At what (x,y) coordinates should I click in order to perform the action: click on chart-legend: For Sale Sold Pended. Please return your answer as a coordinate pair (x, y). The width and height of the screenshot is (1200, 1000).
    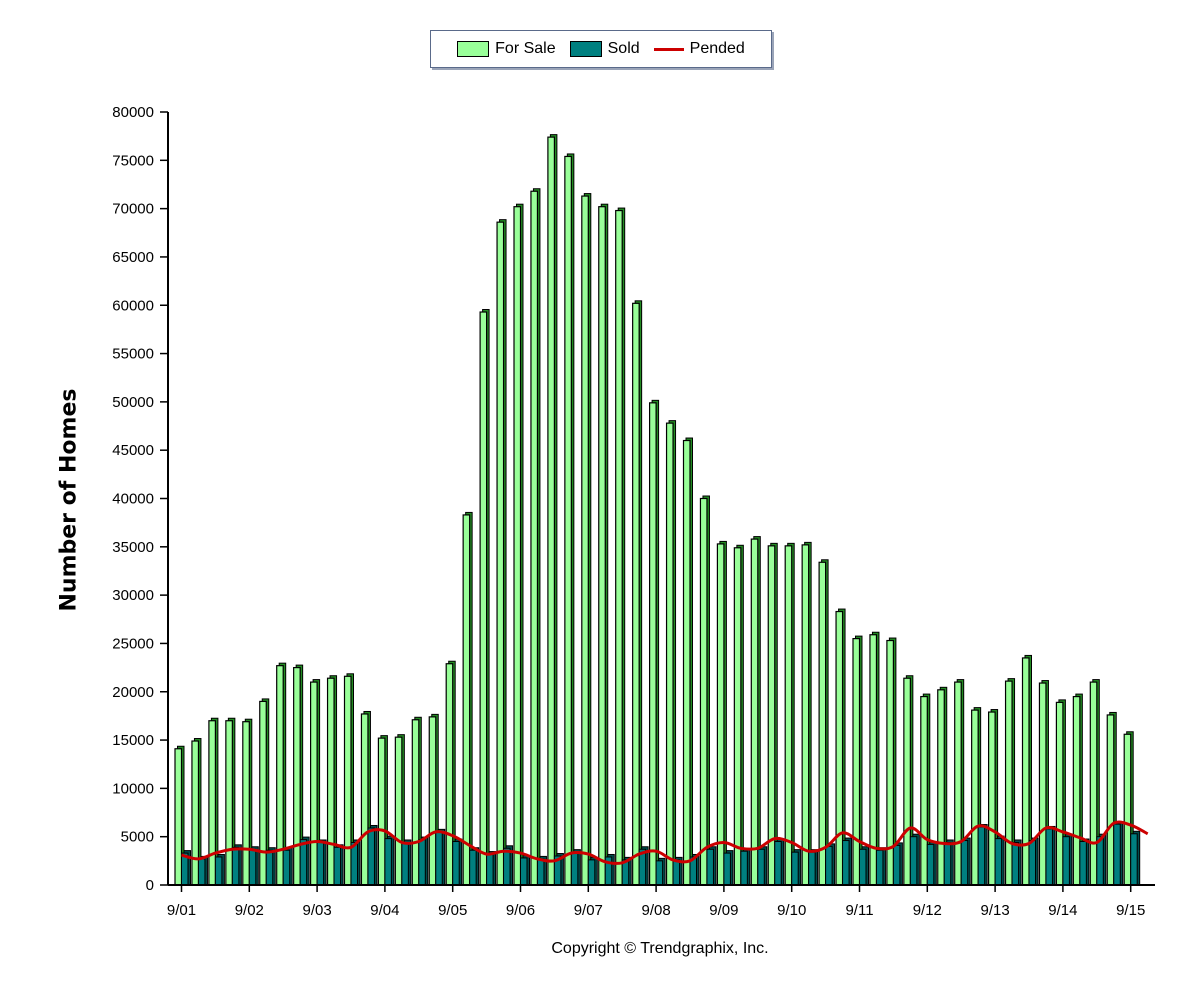
    Looking at the image, I should click on (601, 49).